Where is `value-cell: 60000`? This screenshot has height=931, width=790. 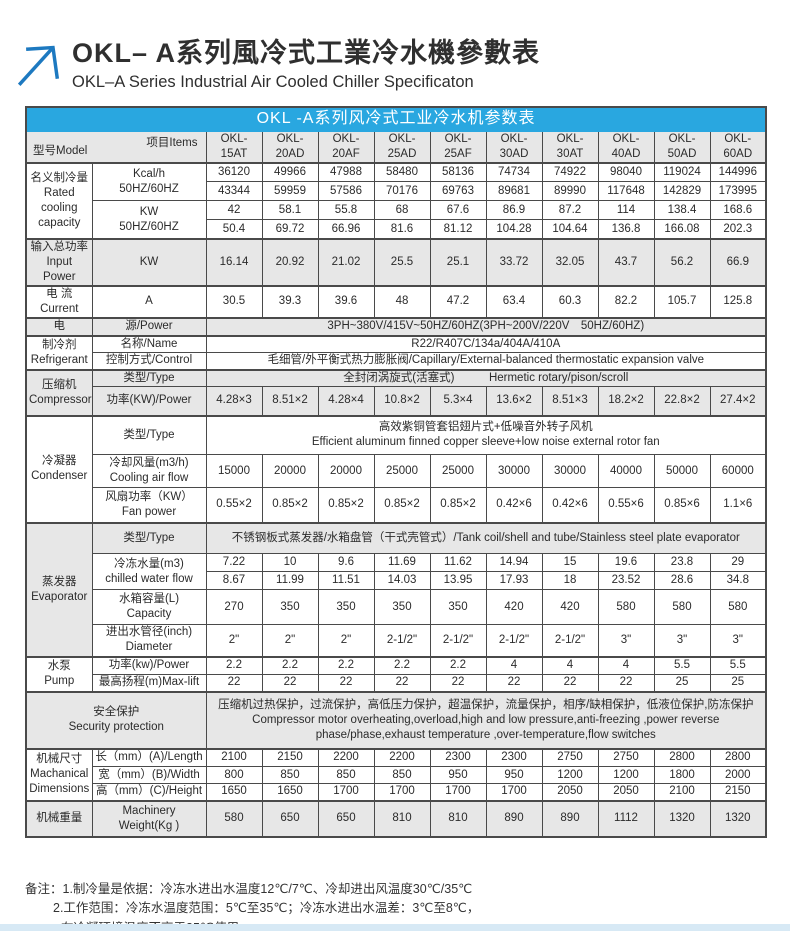
value-cell: 60000 is located at coordinates (738, 471).